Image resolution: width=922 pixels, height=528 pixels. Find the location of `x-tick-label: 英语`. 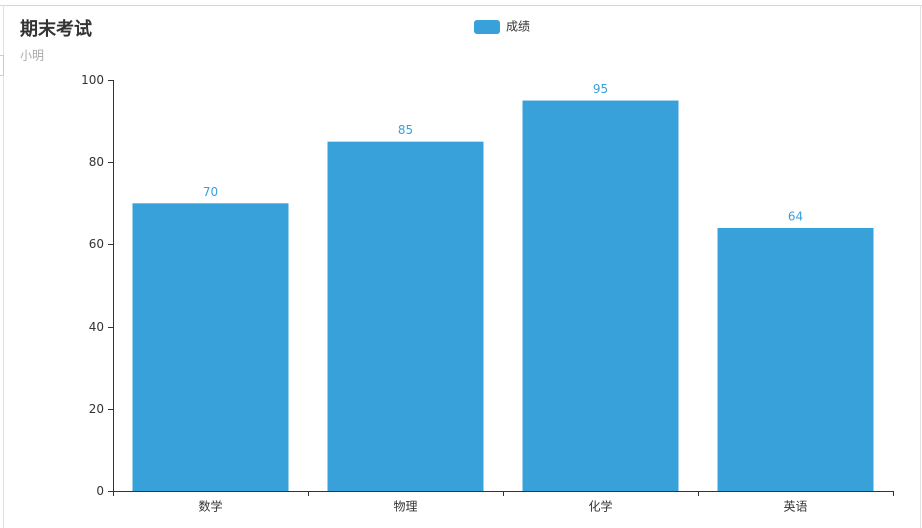

x-tick-label: 英语 is located at coordinates (795, 507).